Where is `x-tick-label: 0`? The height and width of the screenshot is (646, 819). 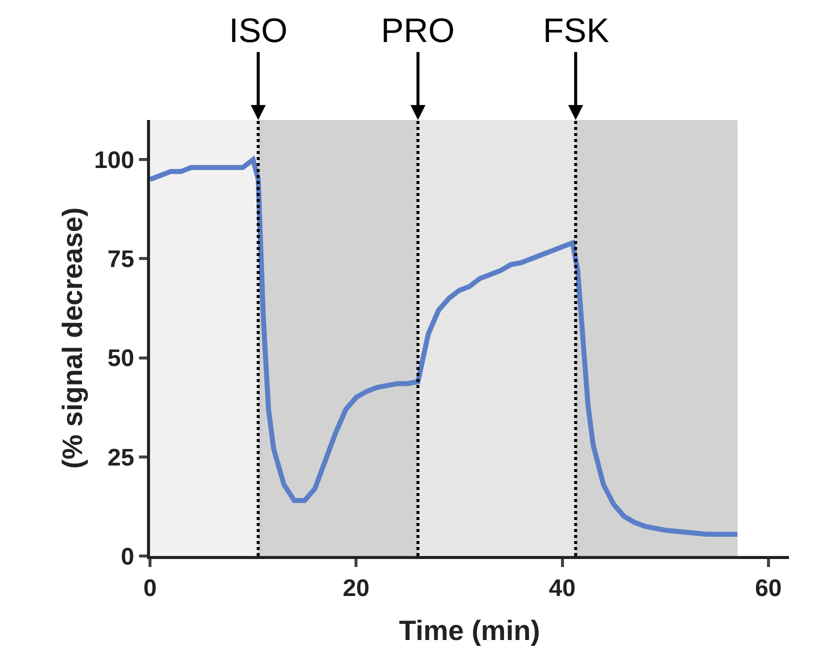 x-tick-label: 0 is located at coordinates (150, 588).